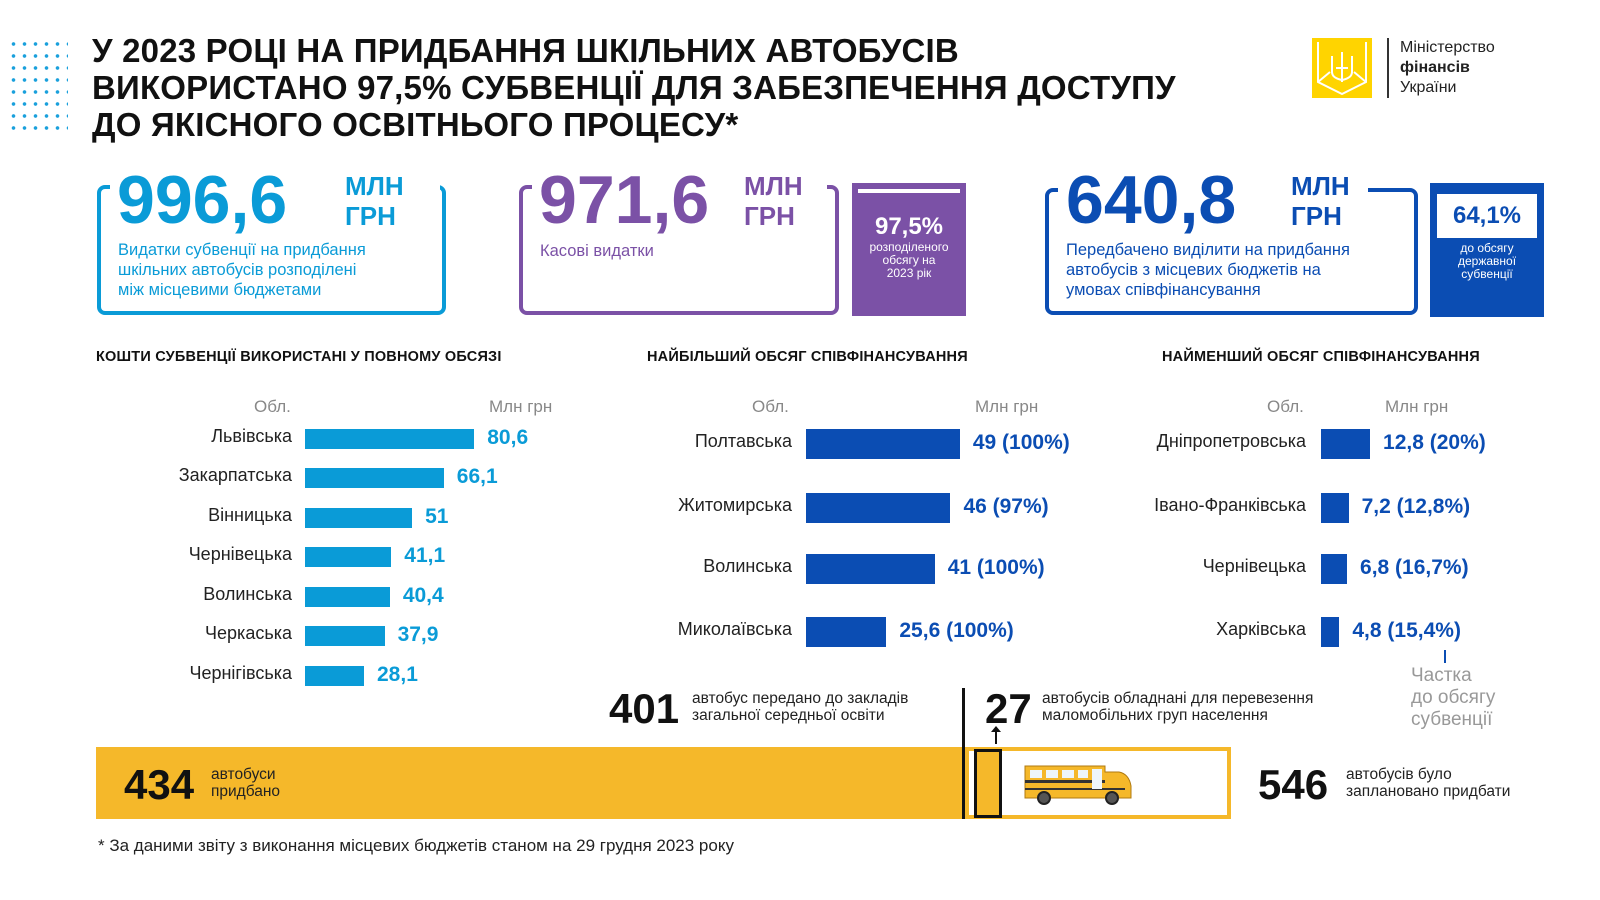 This screenshot has height=900, width=1600. What do you see at coordinates (597, 251) in the screenshot?
I see `kpi-desc: Касові видатки` at bounding box center [597, 251].